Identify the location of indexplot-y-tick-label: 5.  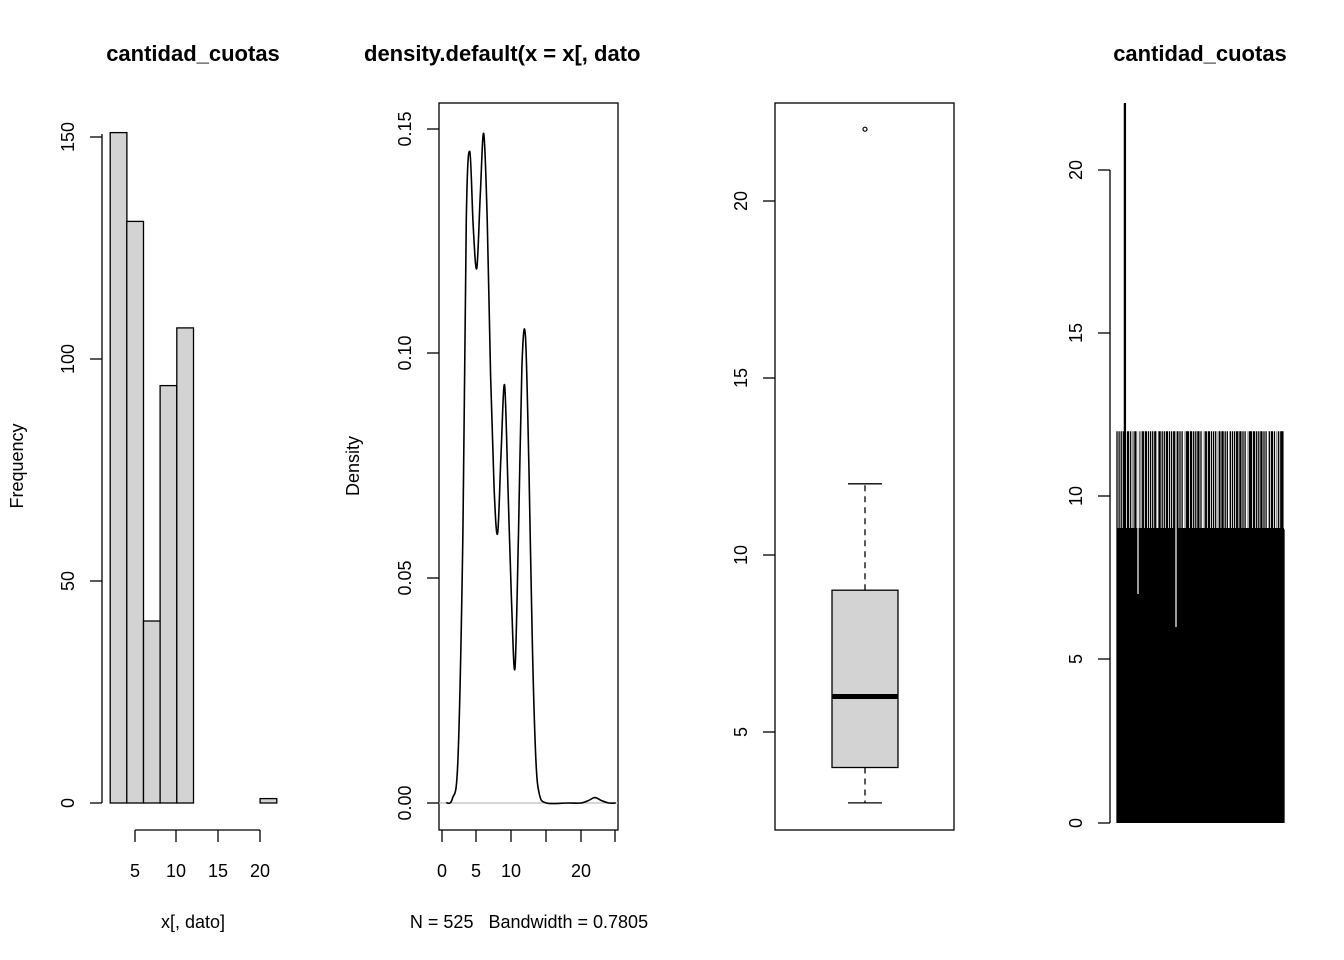
(1076, 659).